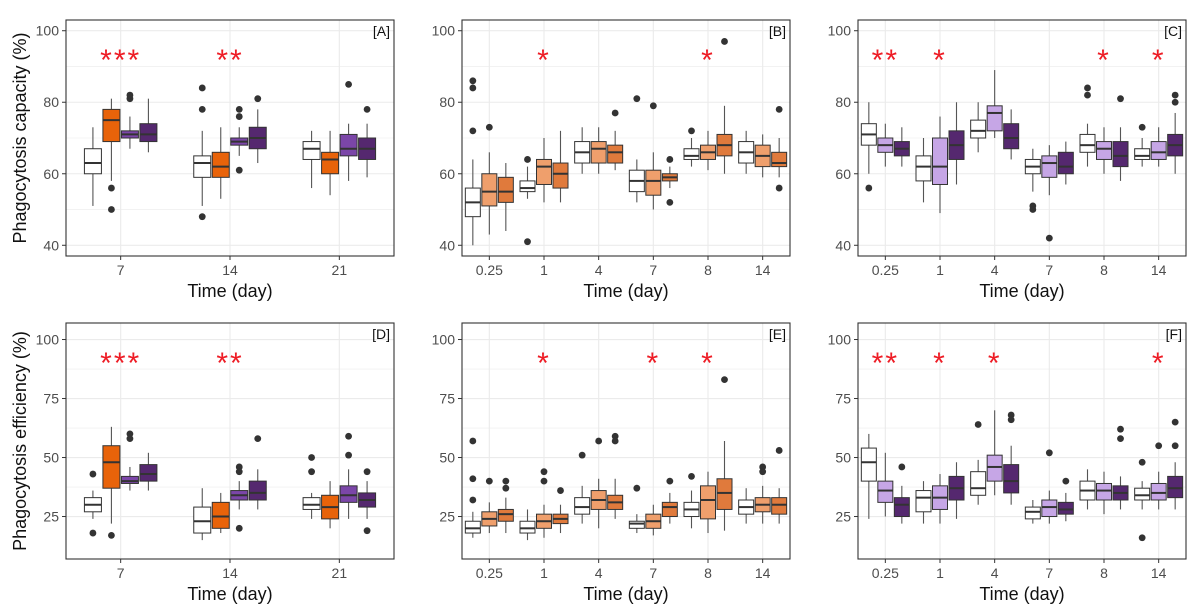  Describe the element at coordinates (544, 573) in the screenshot. I see `x-tick-label: 1` at that location.